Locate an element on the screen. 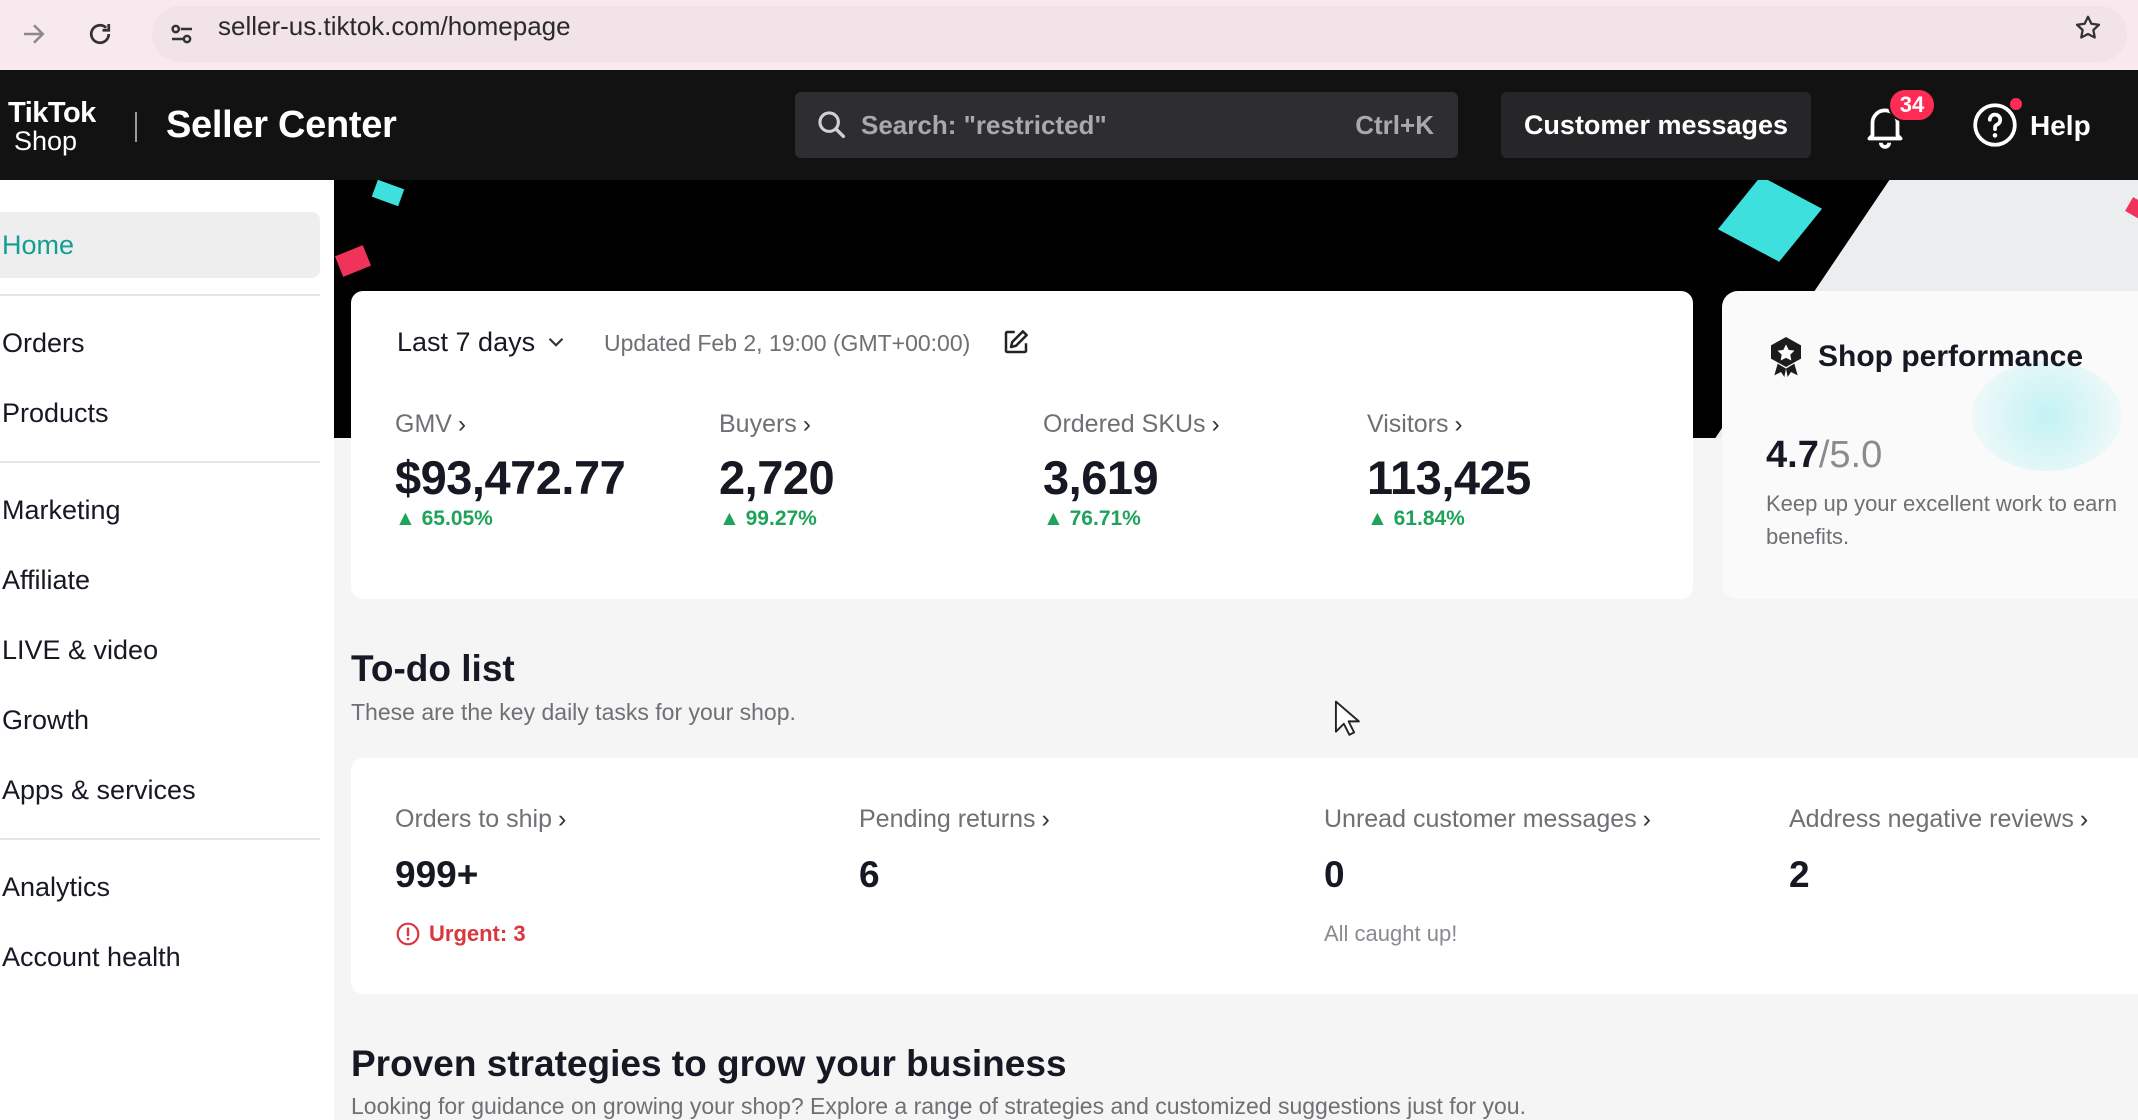 The width and height of the screenshot is (2138, 1120). metric-gmv: GMV › $93,472.77 ▲ 65.05% is located at coordinates (555, 470).